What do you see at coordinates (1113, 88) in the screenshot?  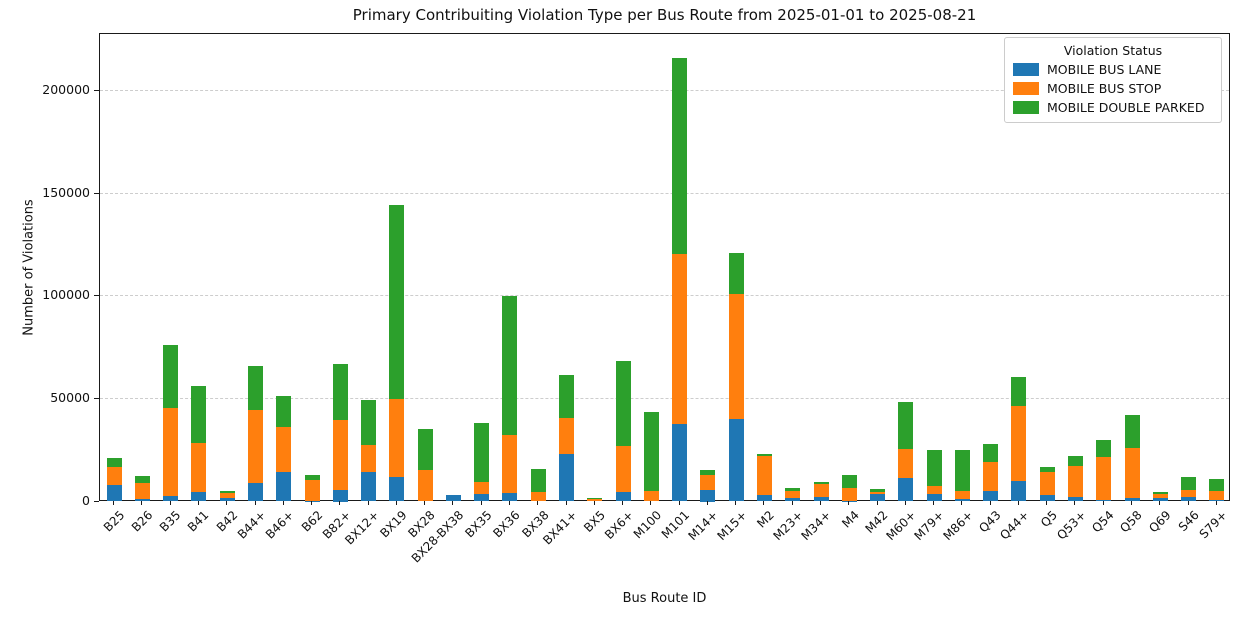 I see `legend-item: MOBILE BUS STOP` at bounding box center [1113, 88].